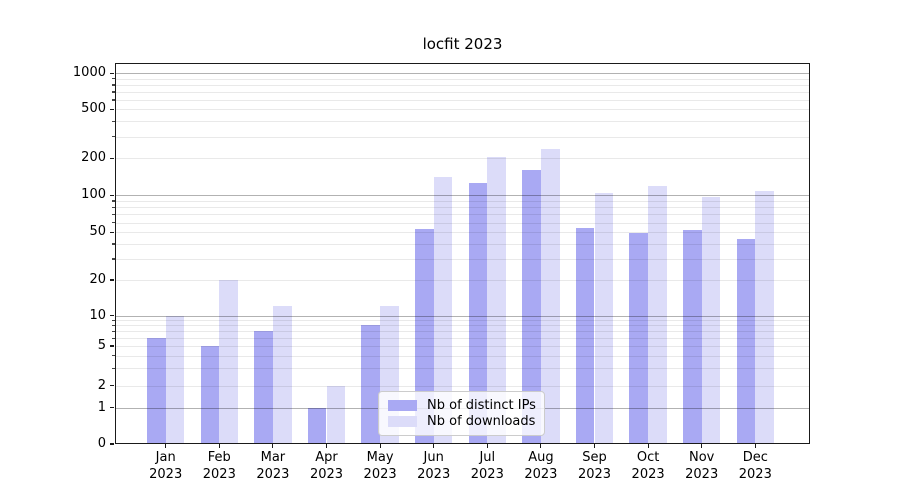  I want to click on x-tick-mark-oct, so click(648, 446).